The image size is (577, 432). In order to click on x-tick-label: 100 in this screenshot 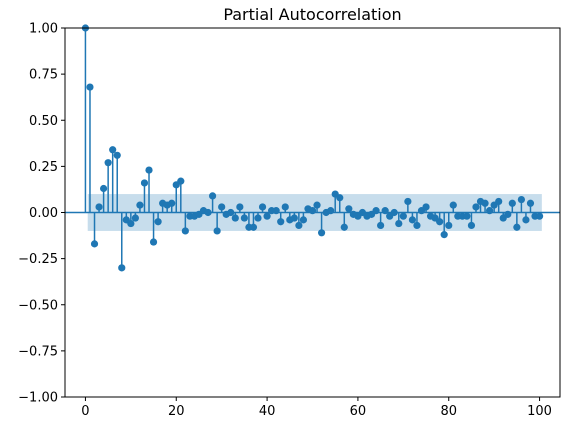, I will do `click(539, 411)`.